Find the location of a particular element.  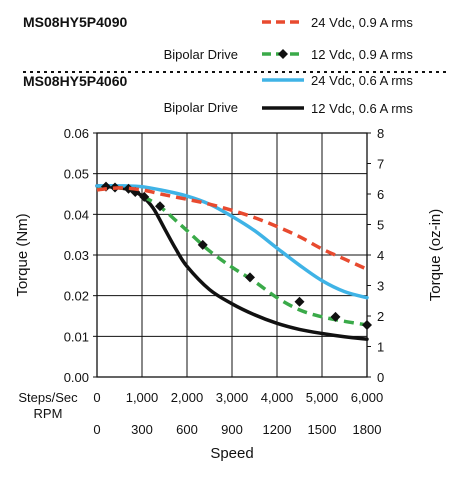

x-tick-label: 4,000 is located at coordinates (277, 397).